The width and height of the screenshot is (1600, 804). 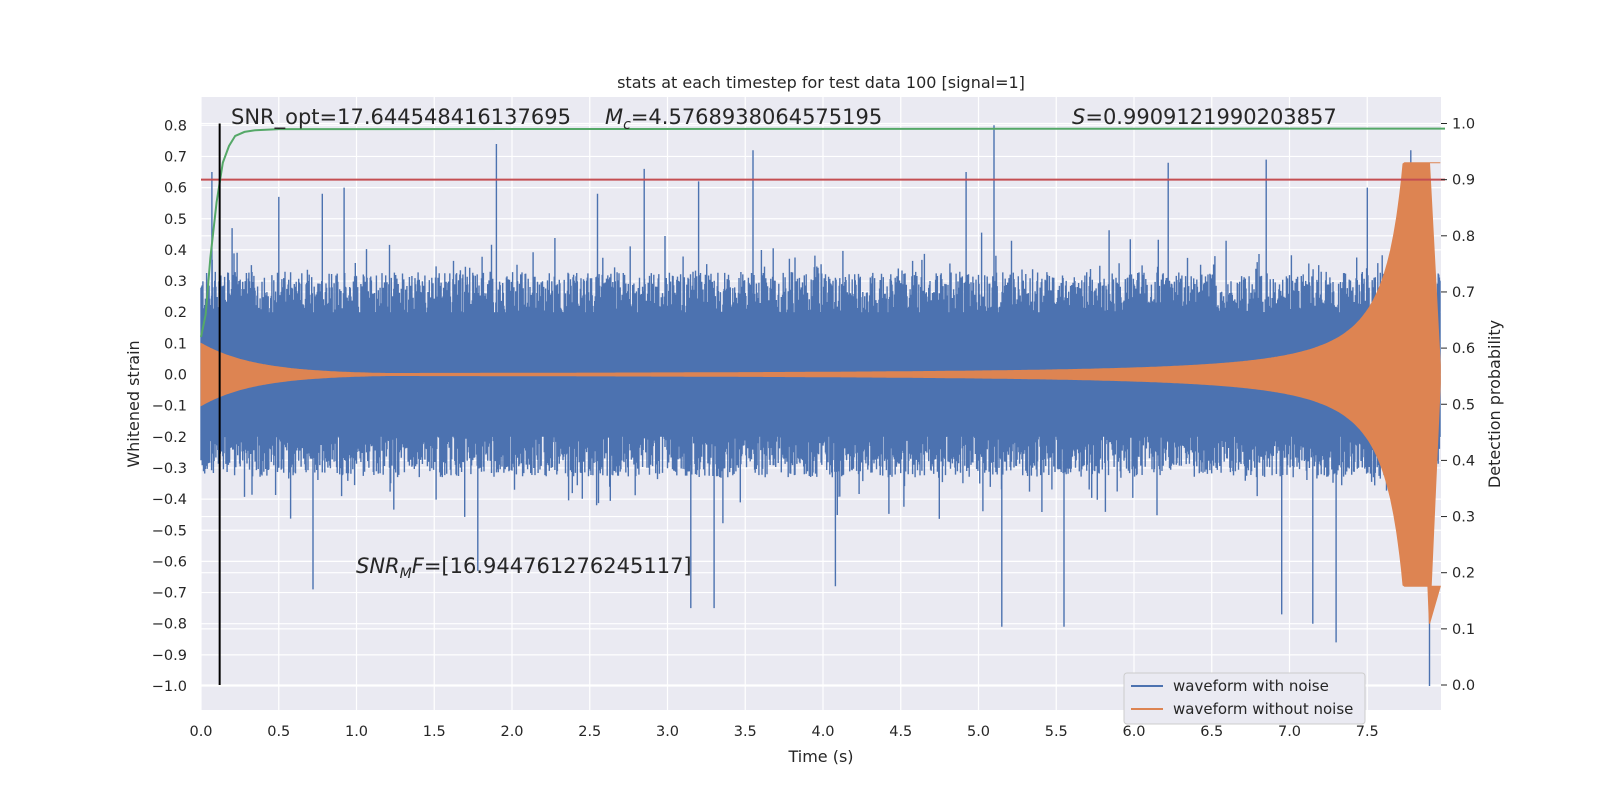 I want to click on y2-tick-label: 0.2, so click(x=1463, y=574).